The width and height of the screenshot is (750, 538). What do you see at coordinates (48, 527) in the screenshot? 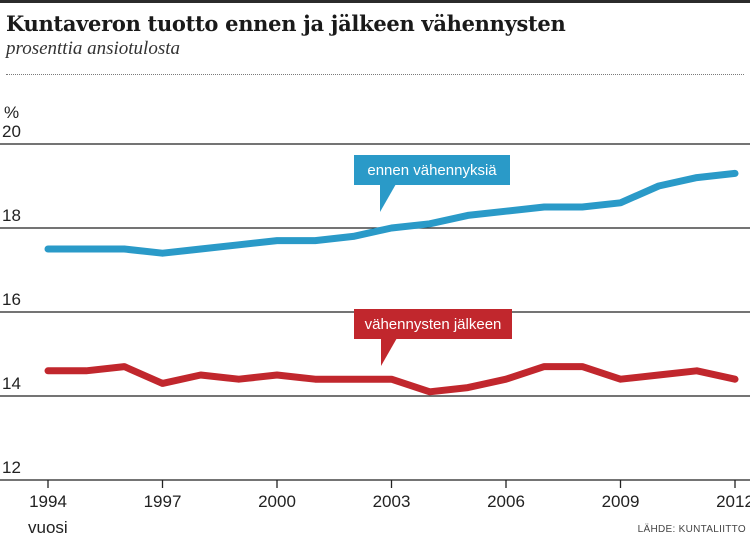
I see `x-axis-label: vuosi` at bounding box center [48, 527].